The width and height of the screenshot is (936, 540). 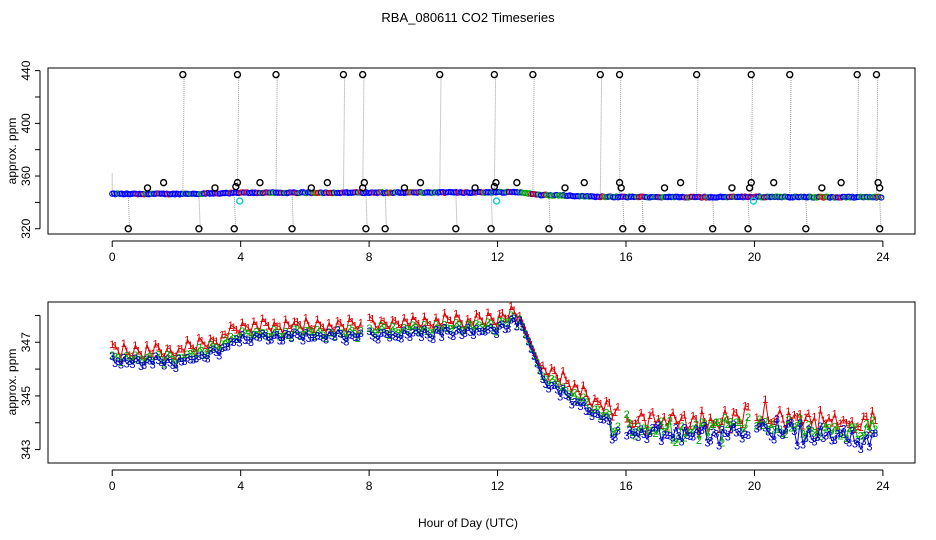 I want to click on x-tick-label-0-1: 4, so click(x=240, y=257).